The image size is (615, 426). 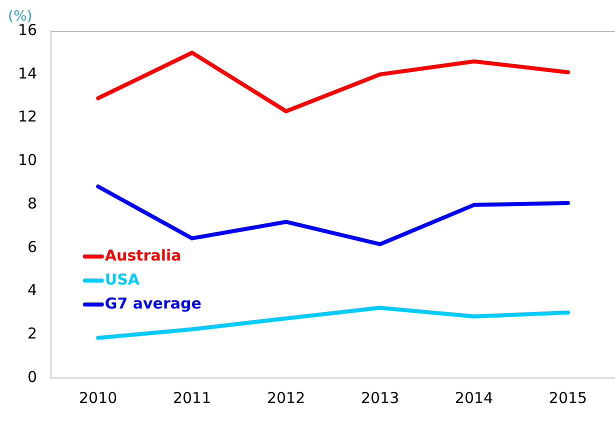 What do you see at coordinates (286, 397) in the screenshot?
I see `x-tick-label: 2012` at bounding box center [286, 397].